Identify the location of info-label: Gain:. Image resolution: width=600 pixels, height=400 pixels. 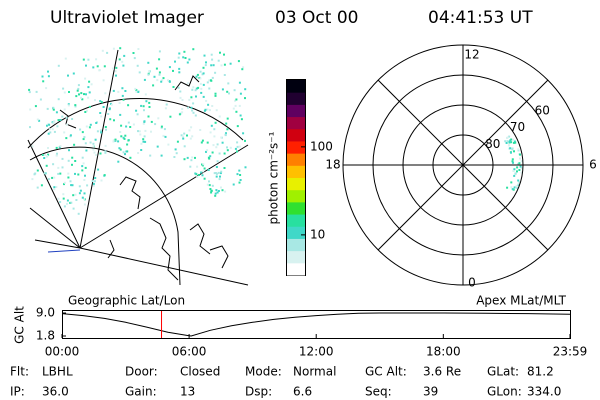
(141, 392).